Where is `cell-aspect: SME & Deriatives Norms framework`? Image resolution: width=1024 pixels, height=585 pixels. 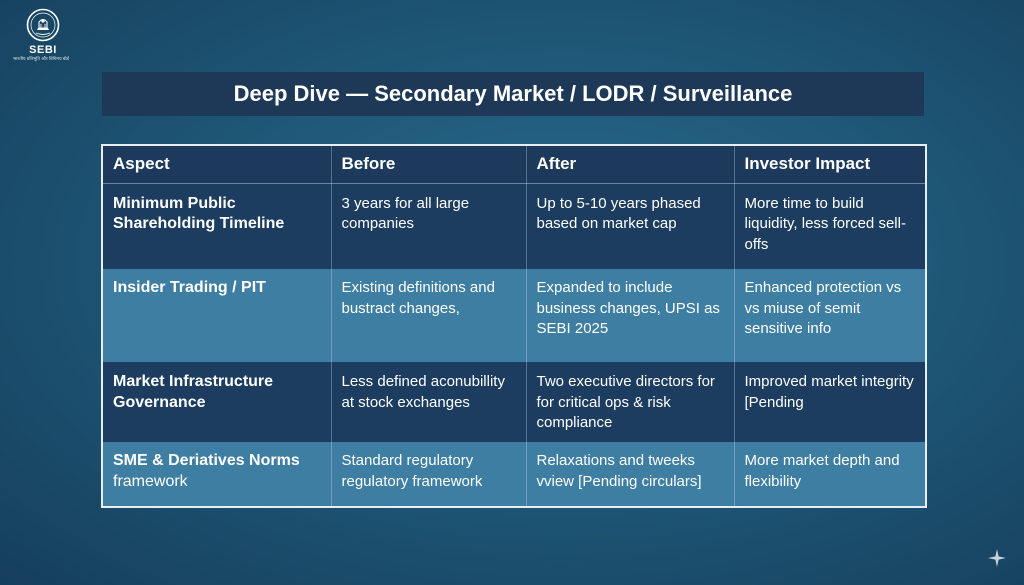
cell-aspect: SME & Deriatives Norms framework is located at coordinates (217, 474).